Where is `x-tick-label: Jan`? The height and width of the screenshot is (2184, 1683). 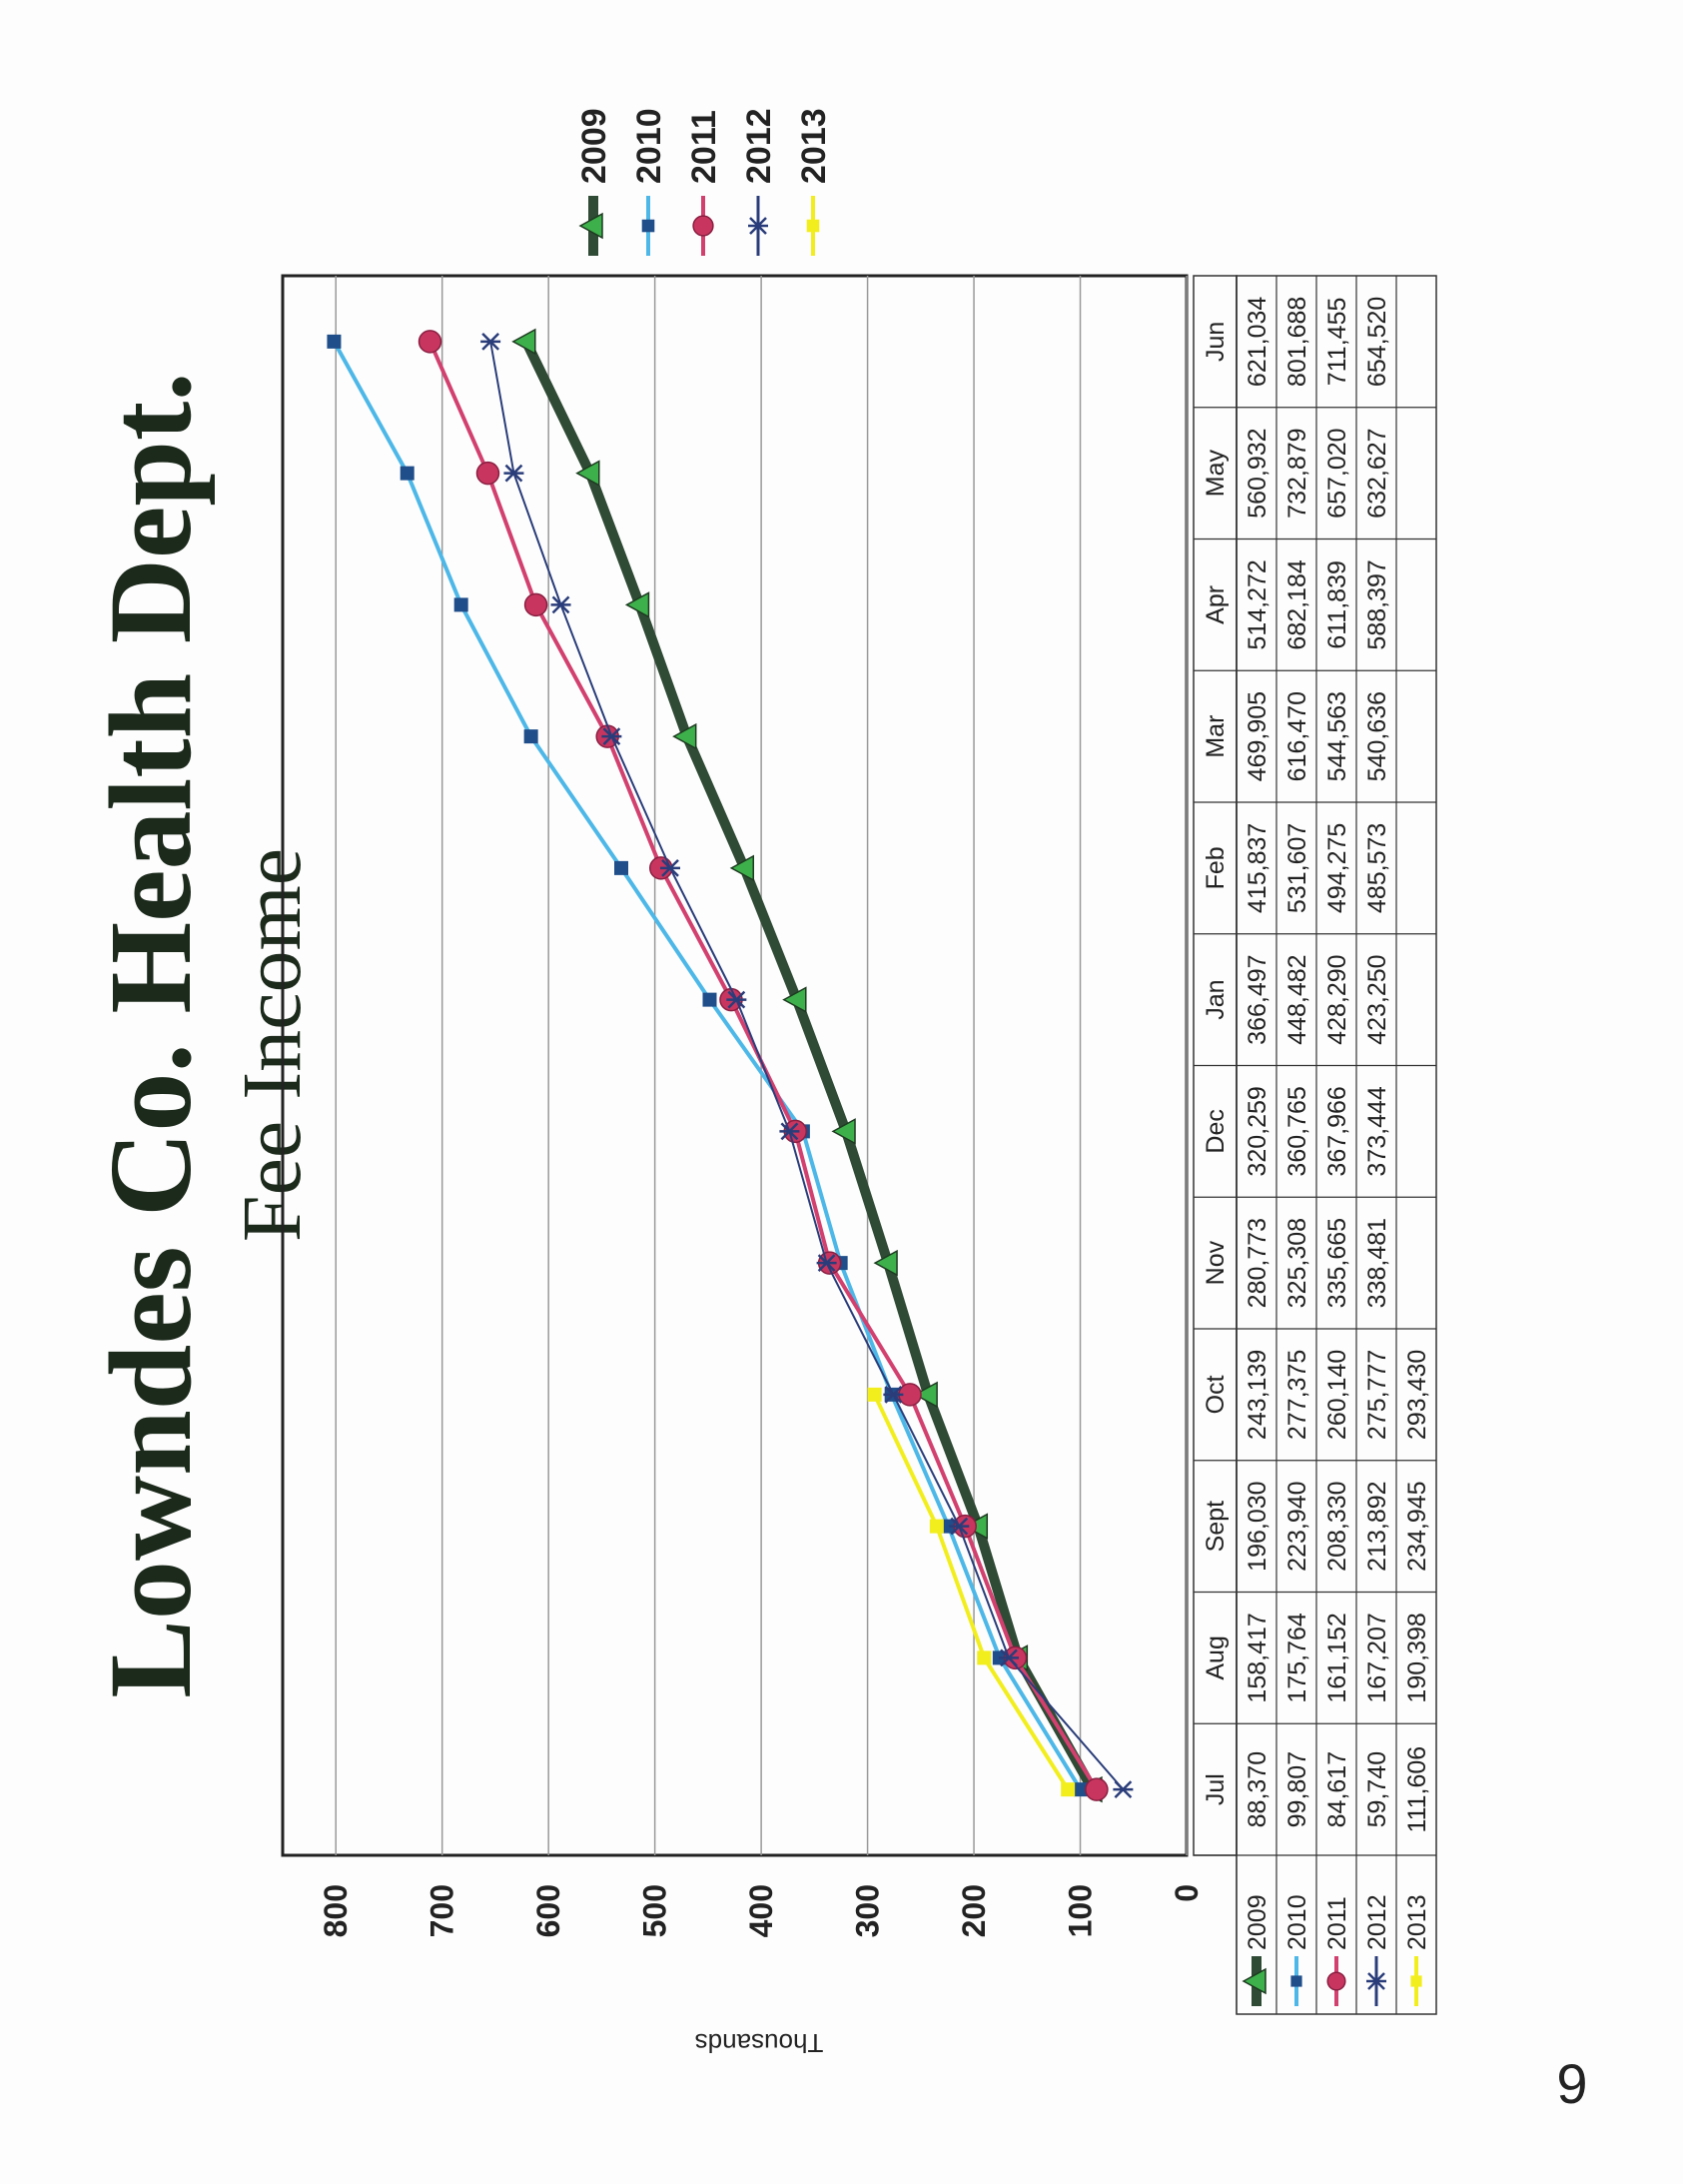 x-tick-label: Jan is located at coordinates (1216, 999).